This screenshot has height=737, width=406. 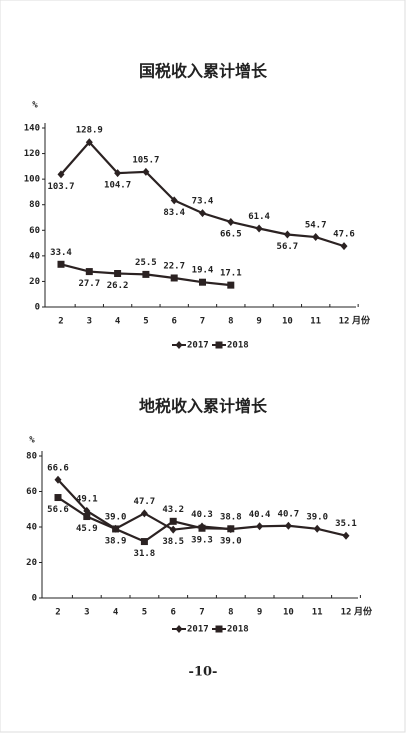 I want to click on data-label: 54.7, so click(x=316, y=226).